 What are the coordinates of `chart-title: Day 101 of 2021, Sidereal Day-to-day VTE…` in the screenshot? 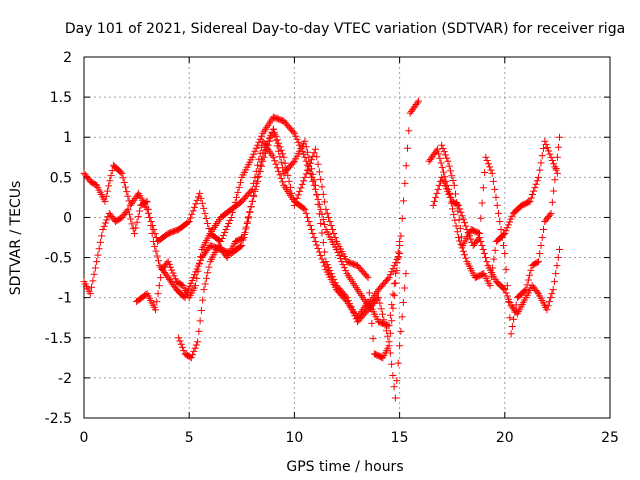 It's located at (345, 29).